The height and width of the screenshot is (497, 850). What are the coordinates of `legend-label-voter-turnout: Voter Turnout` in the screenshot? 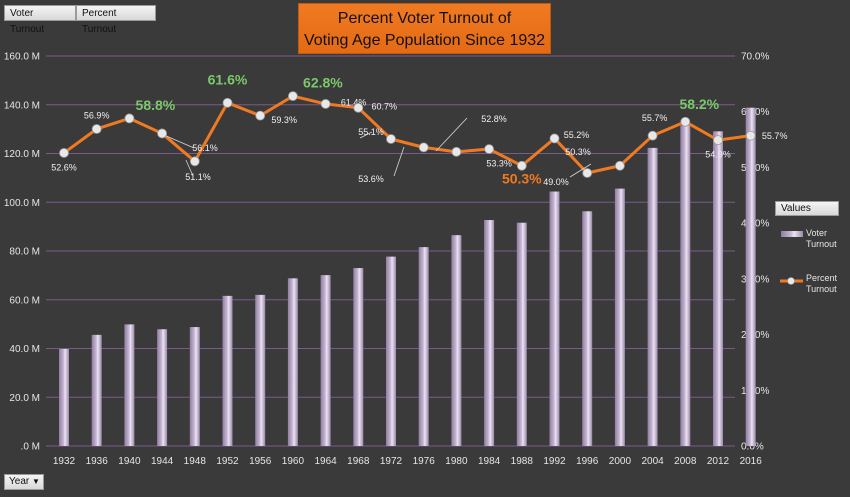 It's located at (821, 238).